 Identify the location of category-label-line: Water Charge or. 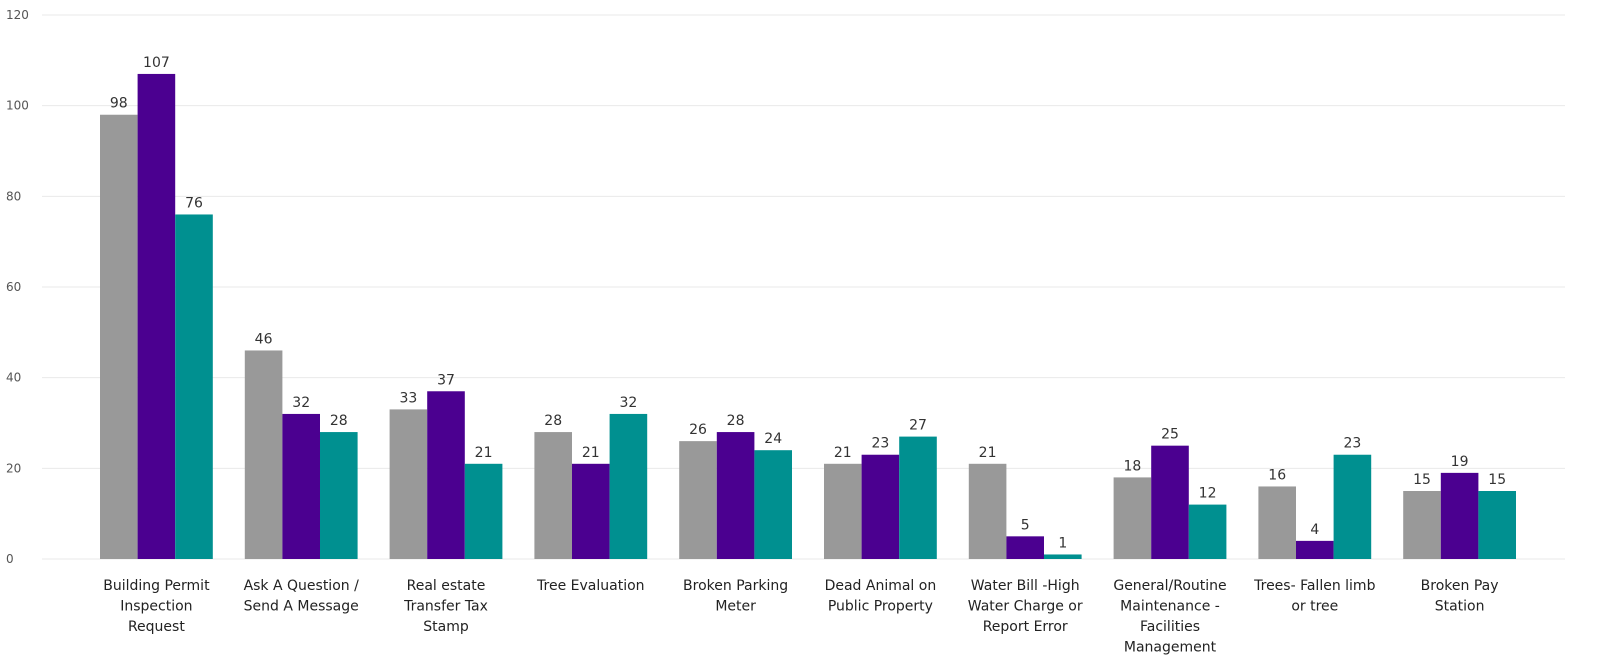
(1025, 607).